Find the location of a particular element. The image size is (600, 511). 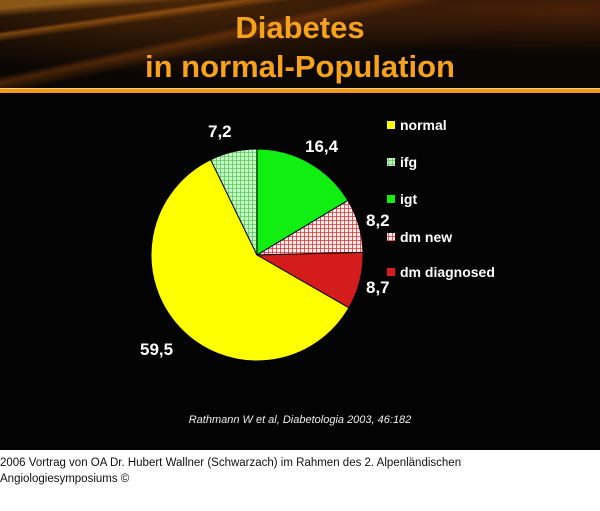

legend-swatch-normal is located at coordinates (391, 125).